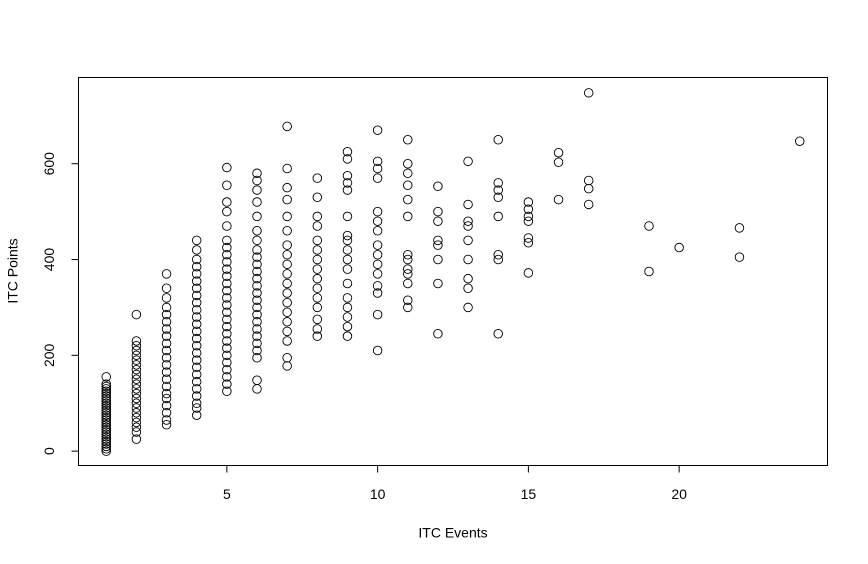 The width and height of the screenshot is (868, 564). Describe the element at coordinates (49, 260) in the screenshot. I see `y-tick-label: 400` at that location.